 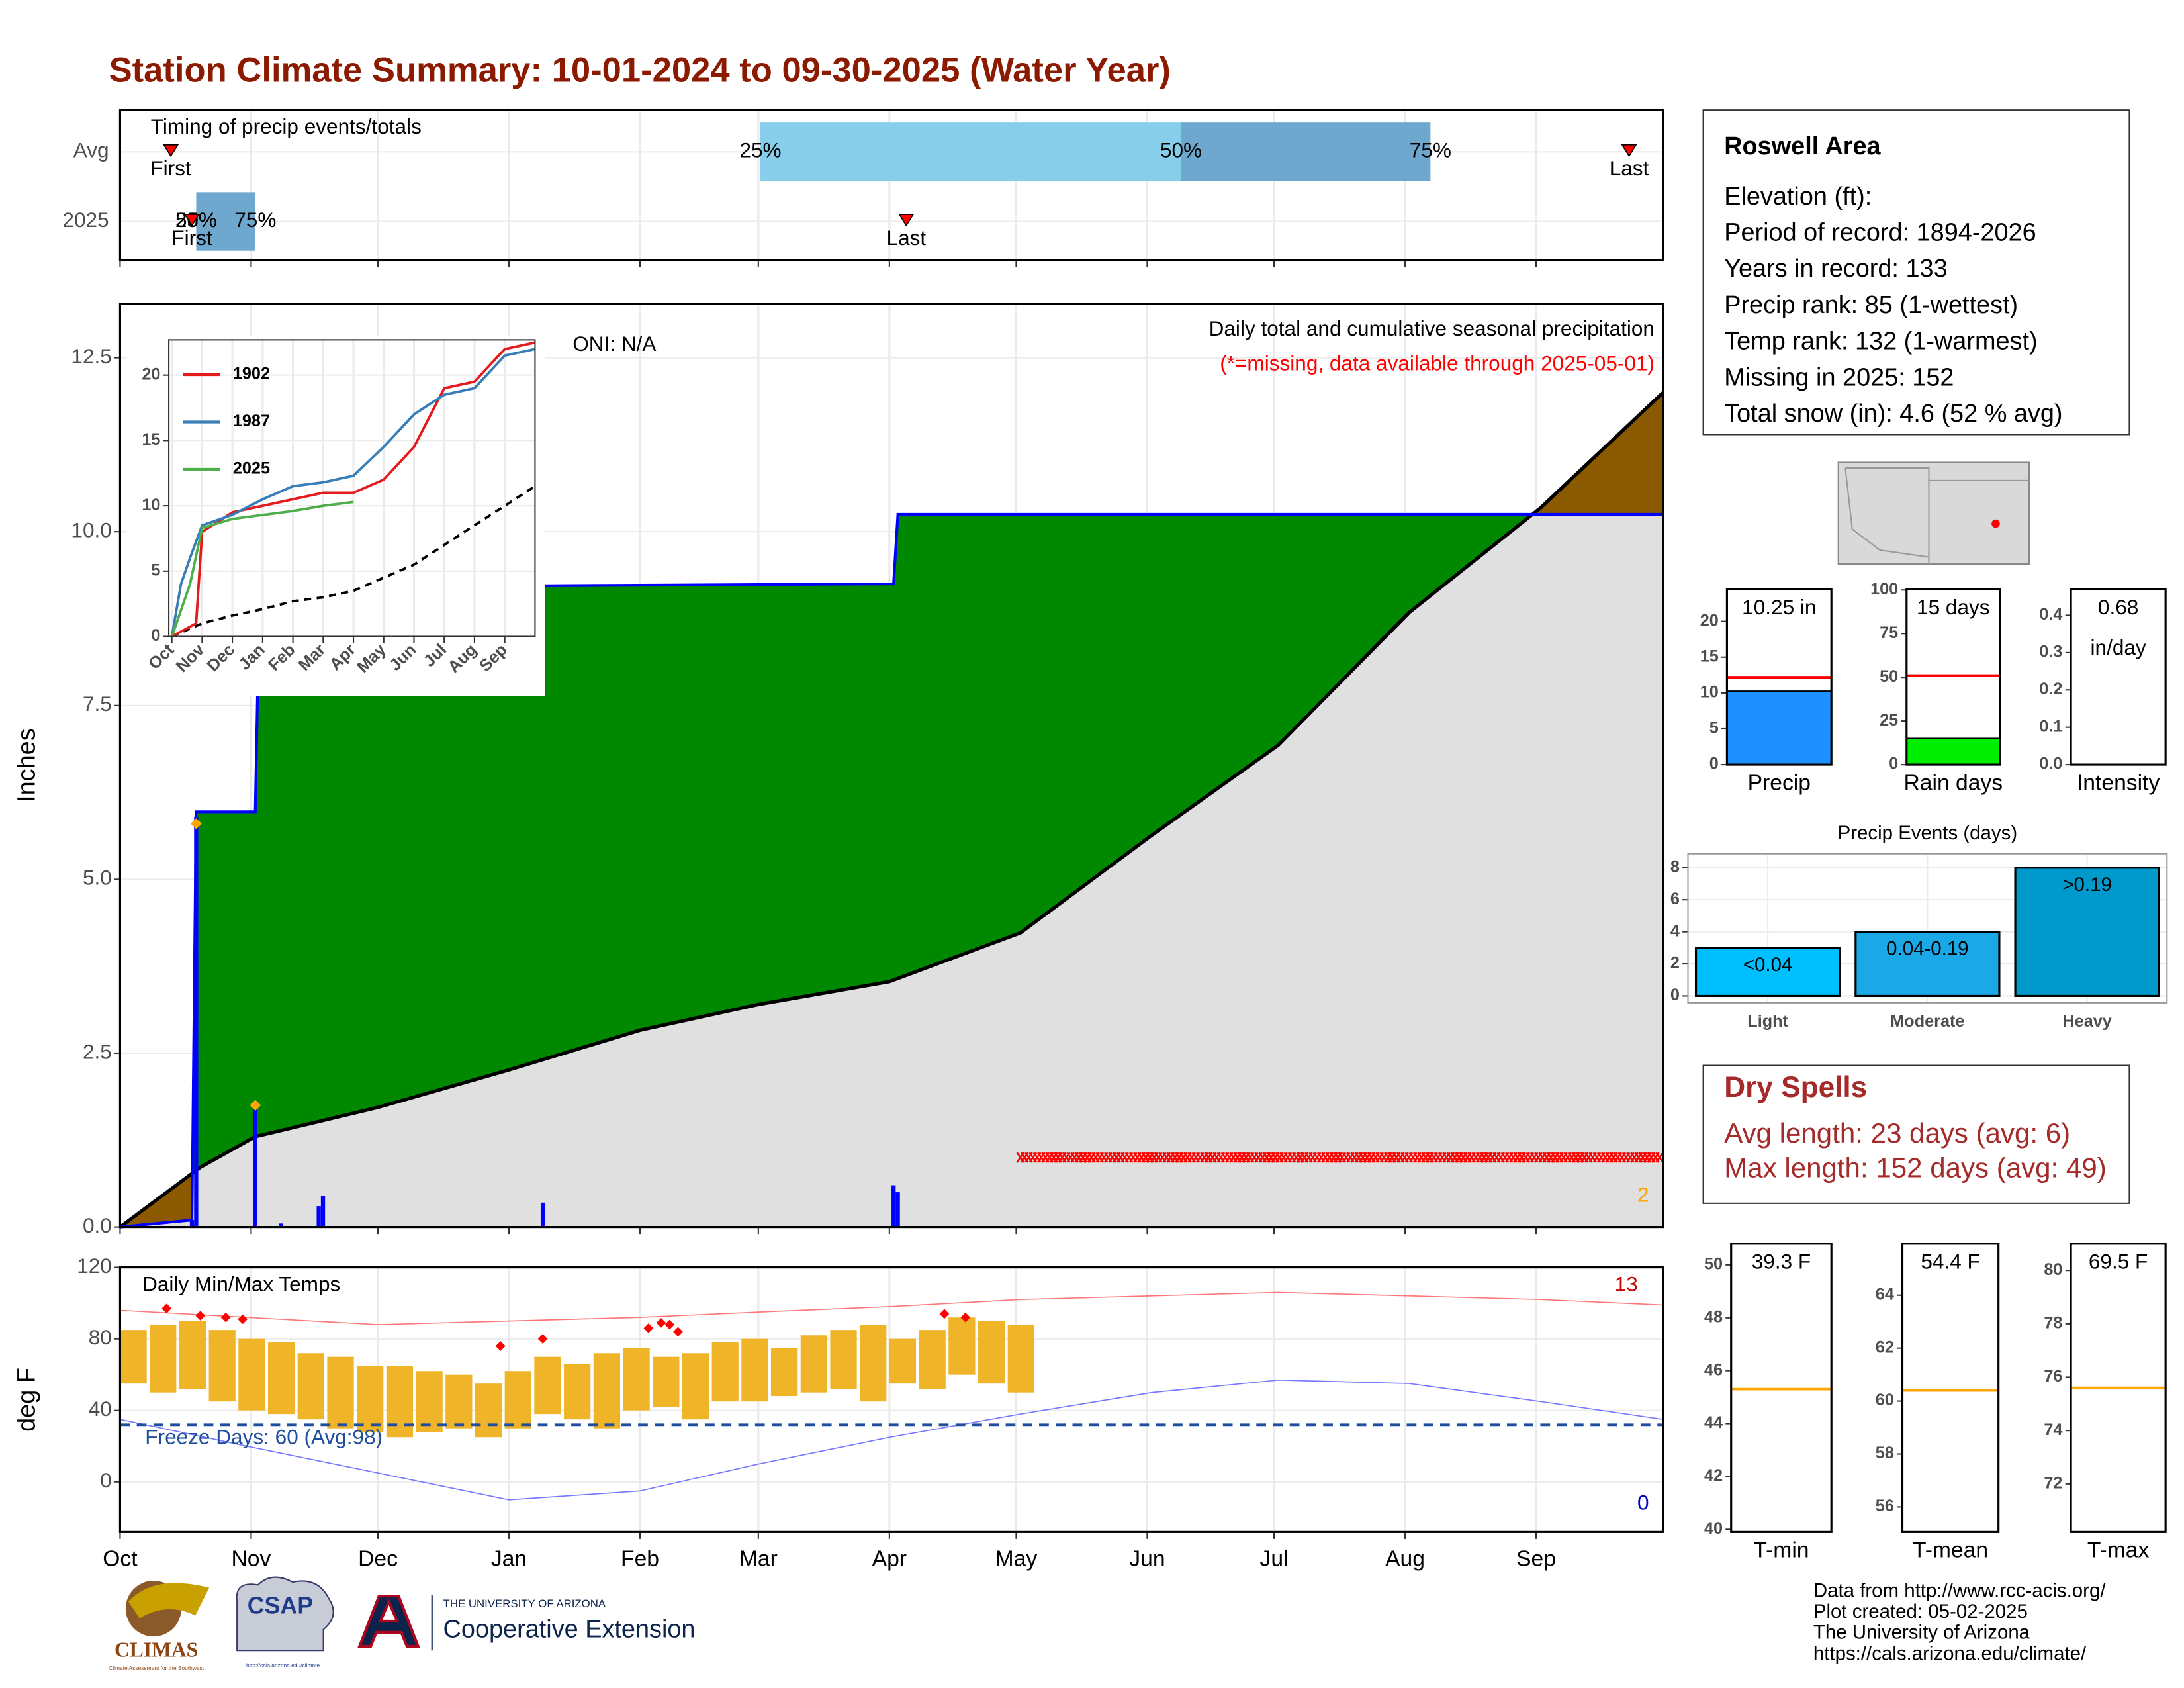 I want to click on high-count: 13, so click(x=1627, y=1283).